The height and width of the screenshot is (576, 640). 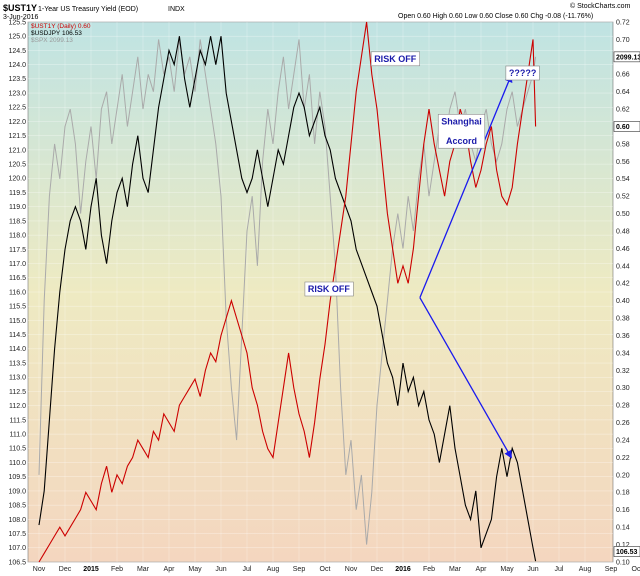 I want to click on legend-entry-usdjpy: $USDJPY 106.53, so click(x=56, y=33).